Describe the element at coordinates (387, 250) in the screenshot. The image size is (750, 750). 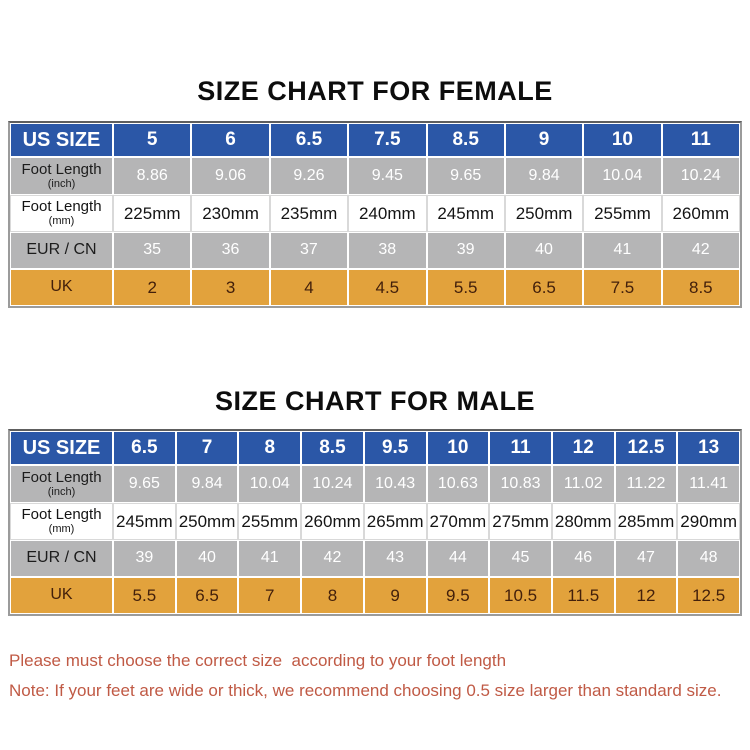
I see `value-cell: 38` at that location.